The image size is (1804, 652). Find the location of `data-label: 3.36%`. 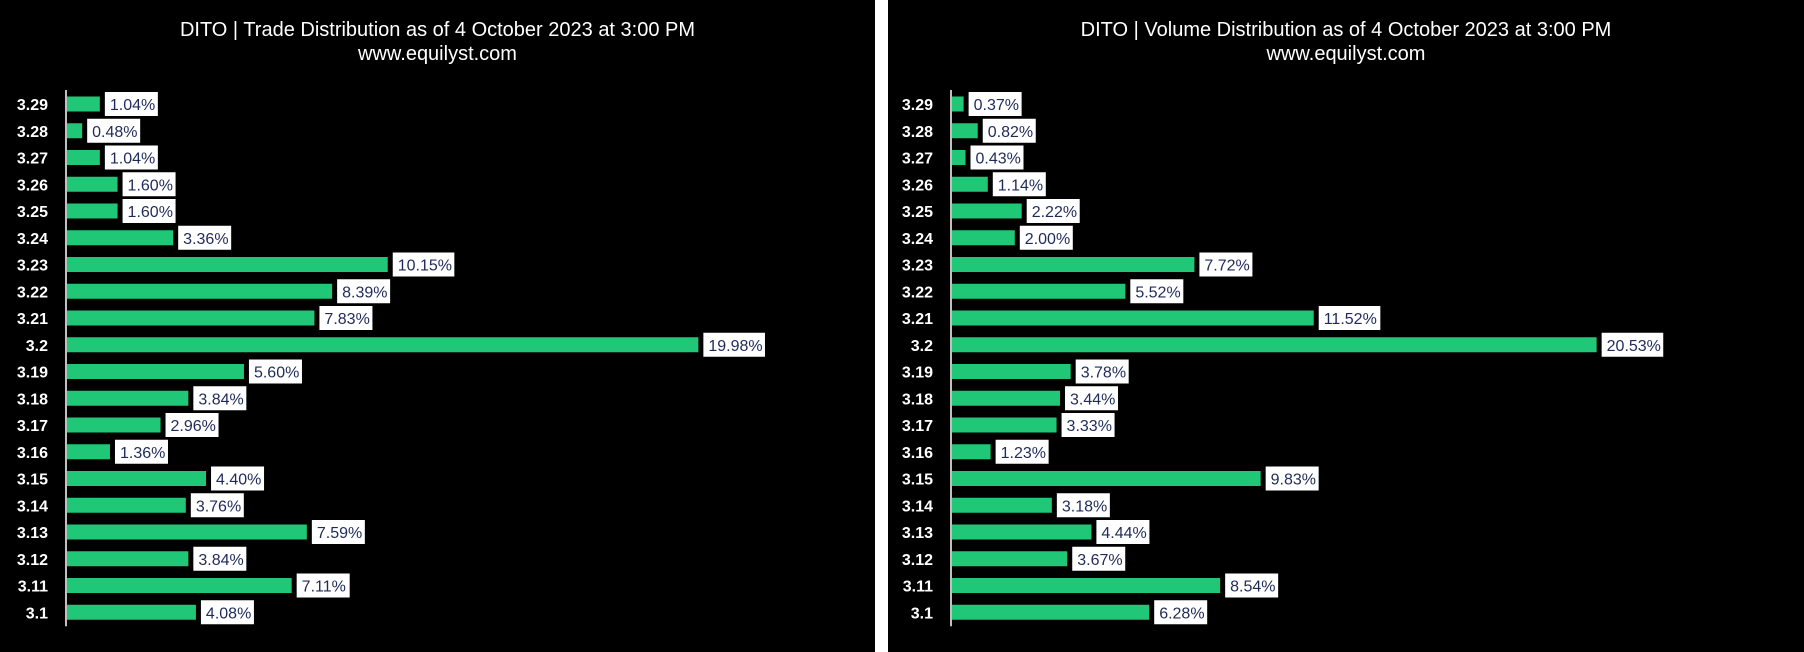

data-label: 3.36% is located at coordinates (205, 239).